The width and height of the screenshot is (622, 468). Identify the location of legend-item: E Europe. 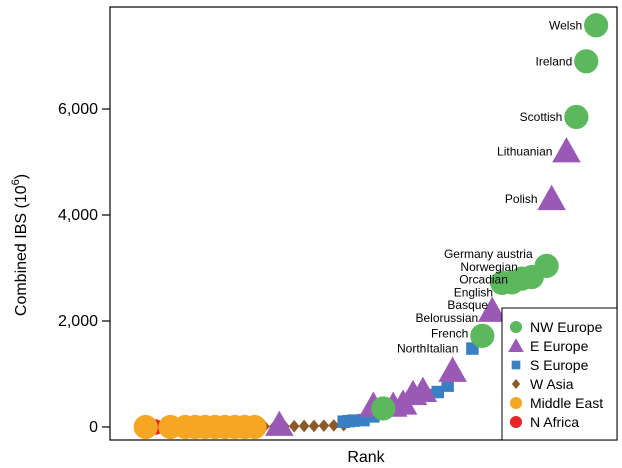
(548, 346).